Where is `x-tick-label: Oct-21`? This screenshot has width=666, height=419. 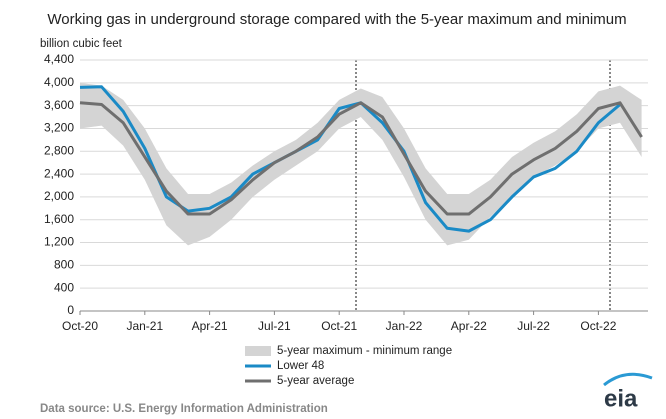
x-tick-label: Oct-21 is located at coordinates (339, 326).